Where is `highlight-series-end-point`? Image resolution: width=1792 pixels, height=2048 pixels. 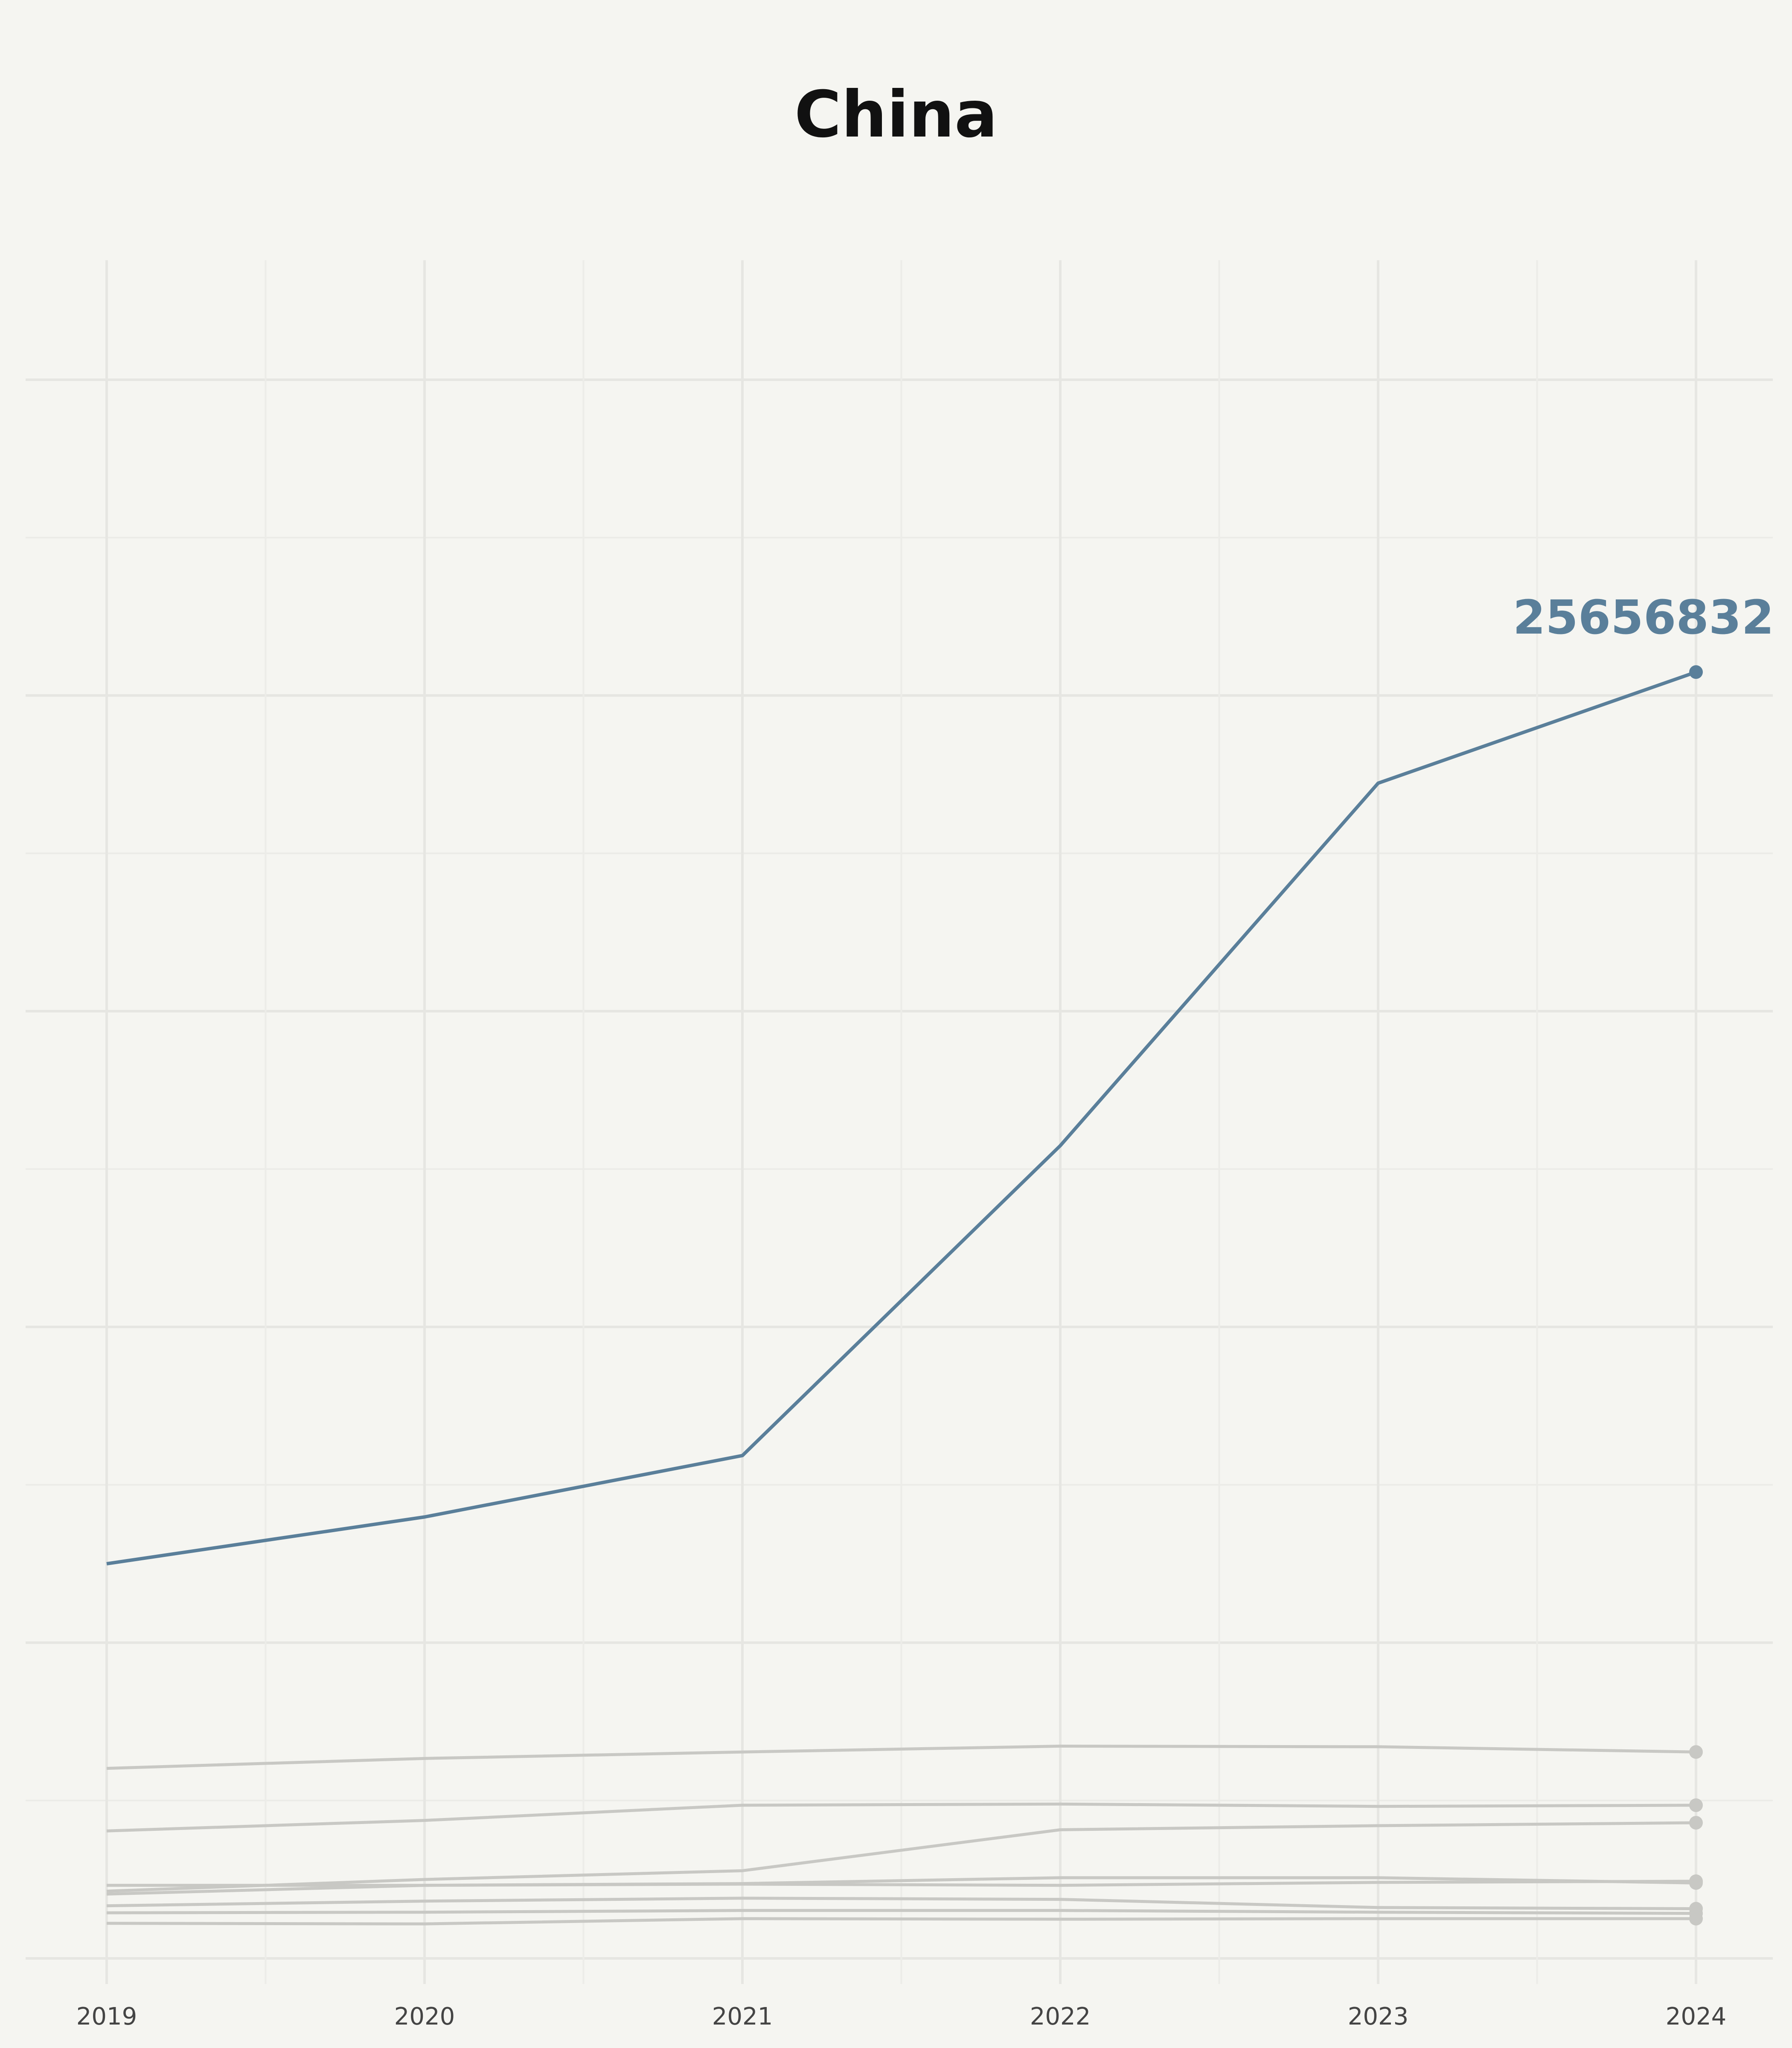 highlight-series-end-point is located at coordinates (1696, 672).